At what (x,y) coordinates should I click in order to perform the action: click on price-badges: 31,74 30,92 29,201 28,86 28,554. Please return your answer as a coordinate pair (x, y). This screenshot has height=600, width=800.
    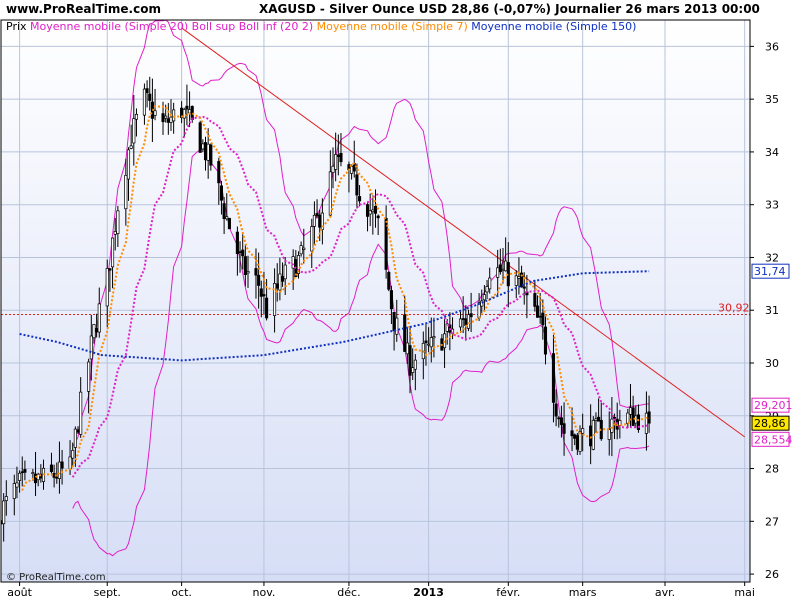
    Looking at the image, I should click on (755, 355).